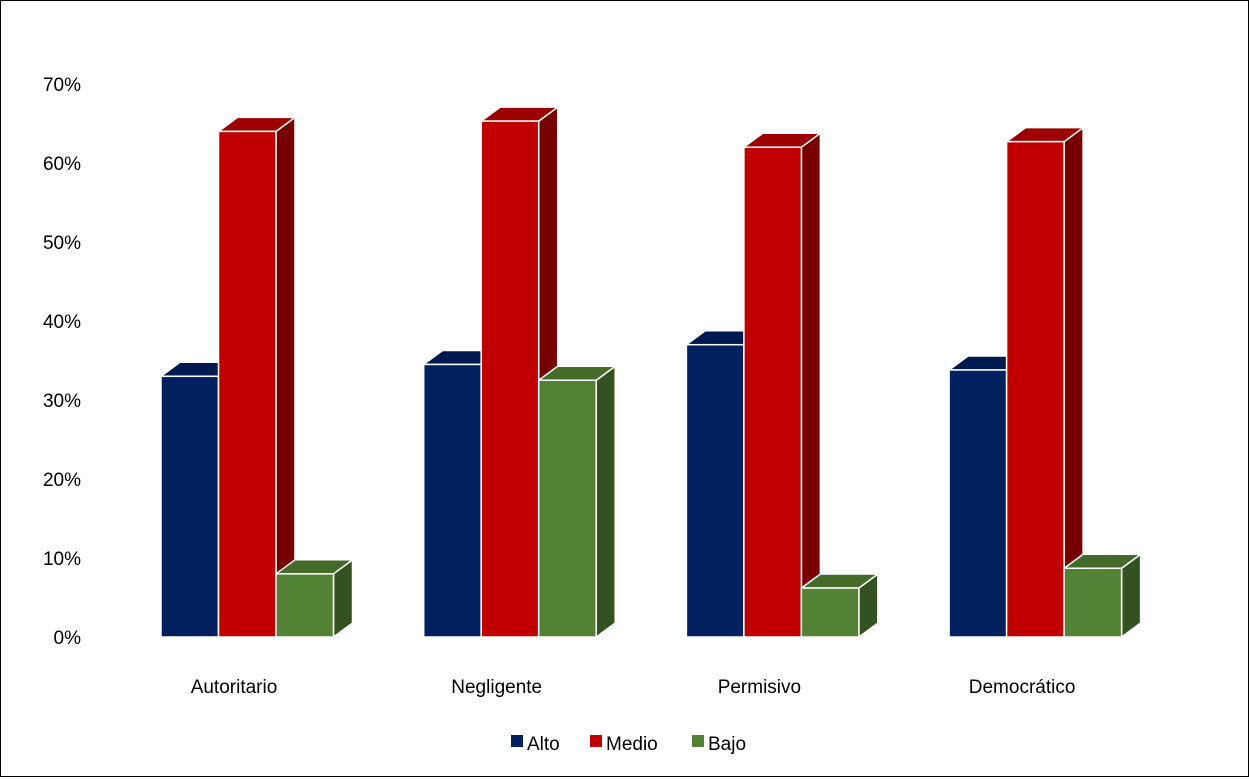  Describe the element at coordinates (727, 744) in the screenshot. I see `legend-label: Bajo` at that location.